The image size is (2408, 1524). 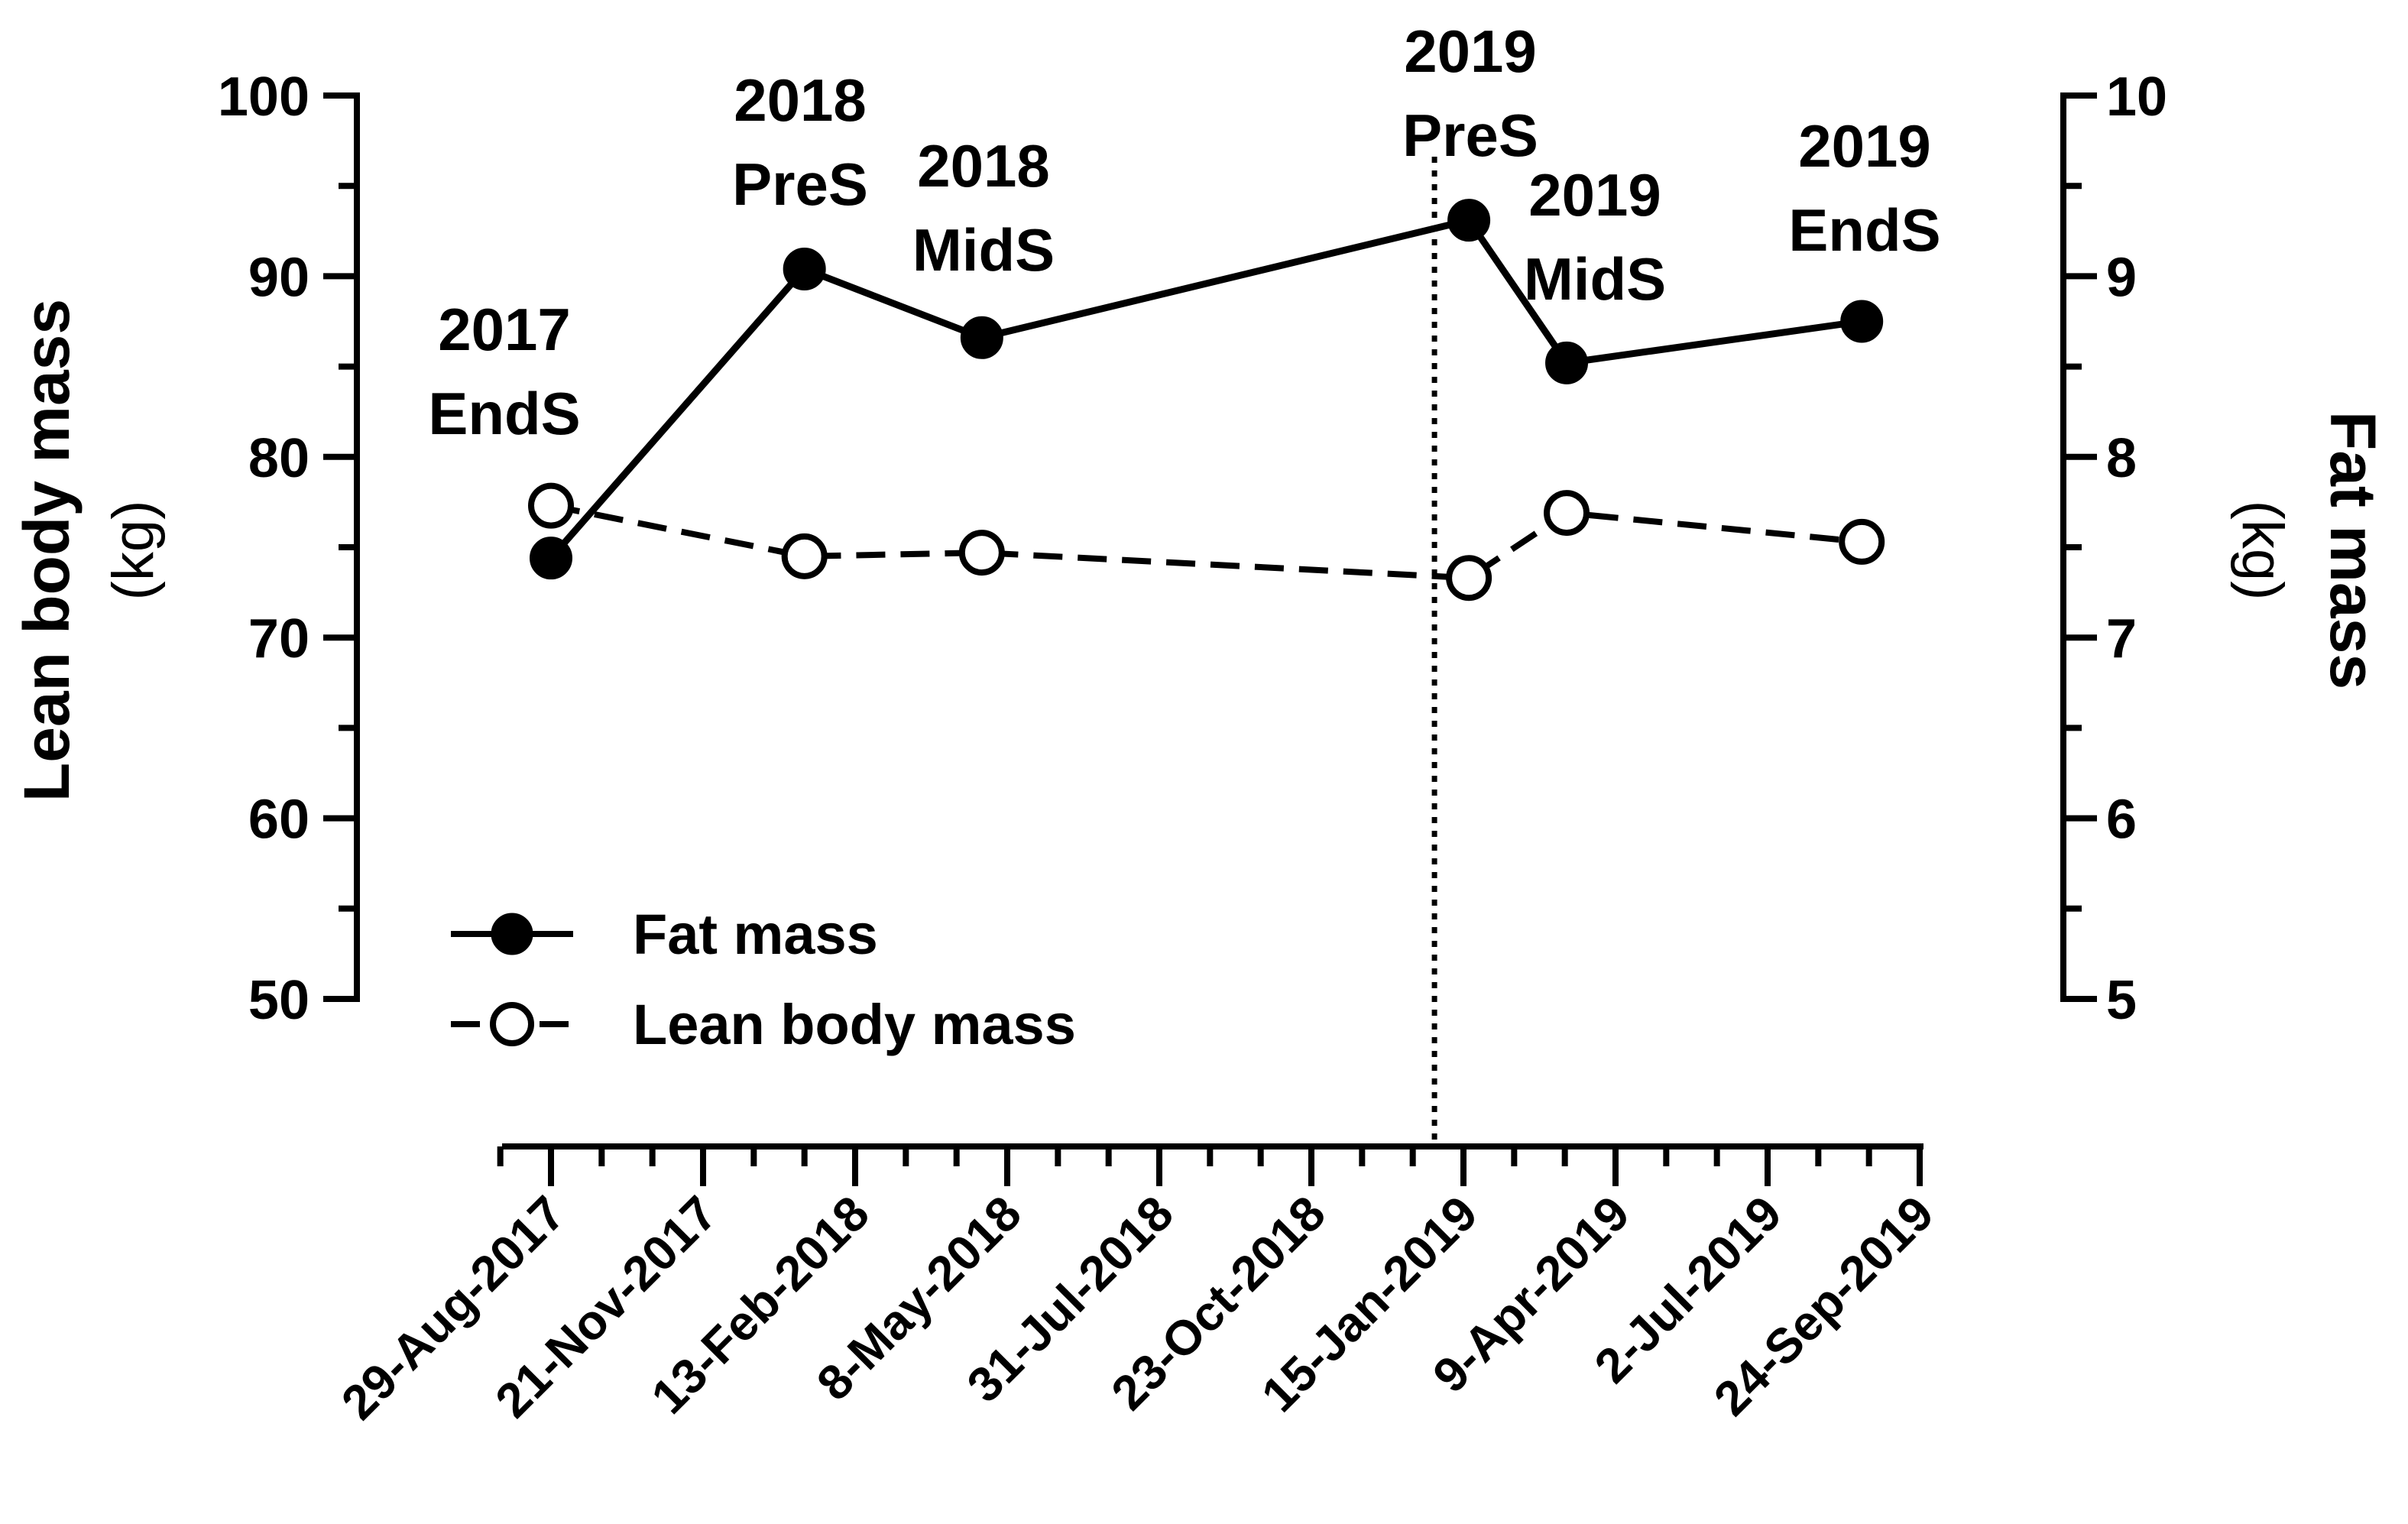 I want to click on legend-marker-lean-body-mass, so click(x=512, y=1024).